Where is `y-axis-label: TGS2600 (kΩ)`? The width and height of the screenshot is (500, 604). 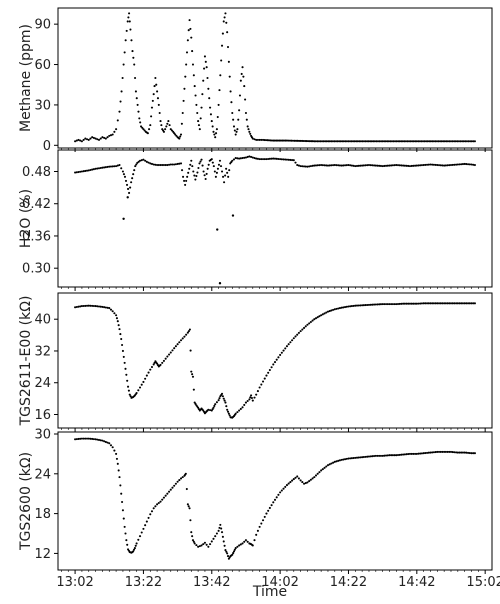 y-axis-label: TGS2600 (kΩ) is located at coordinates (26, 501).